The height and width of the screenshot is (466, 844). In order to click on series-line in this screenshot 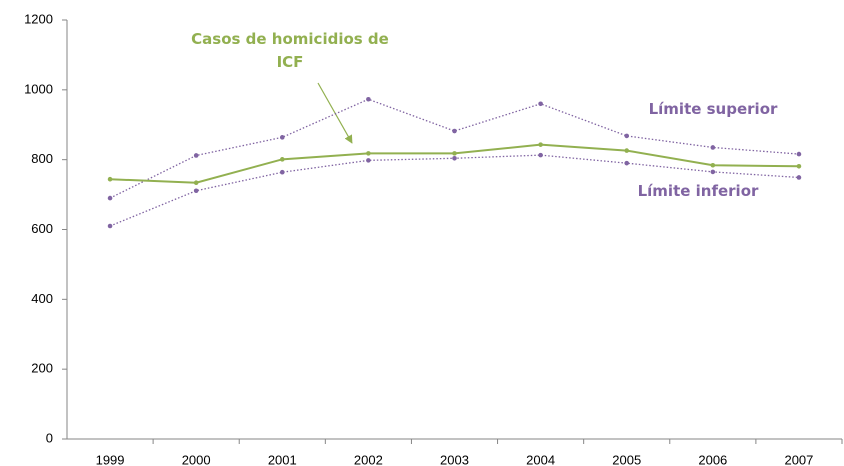, I will do `click(454, 163)`.